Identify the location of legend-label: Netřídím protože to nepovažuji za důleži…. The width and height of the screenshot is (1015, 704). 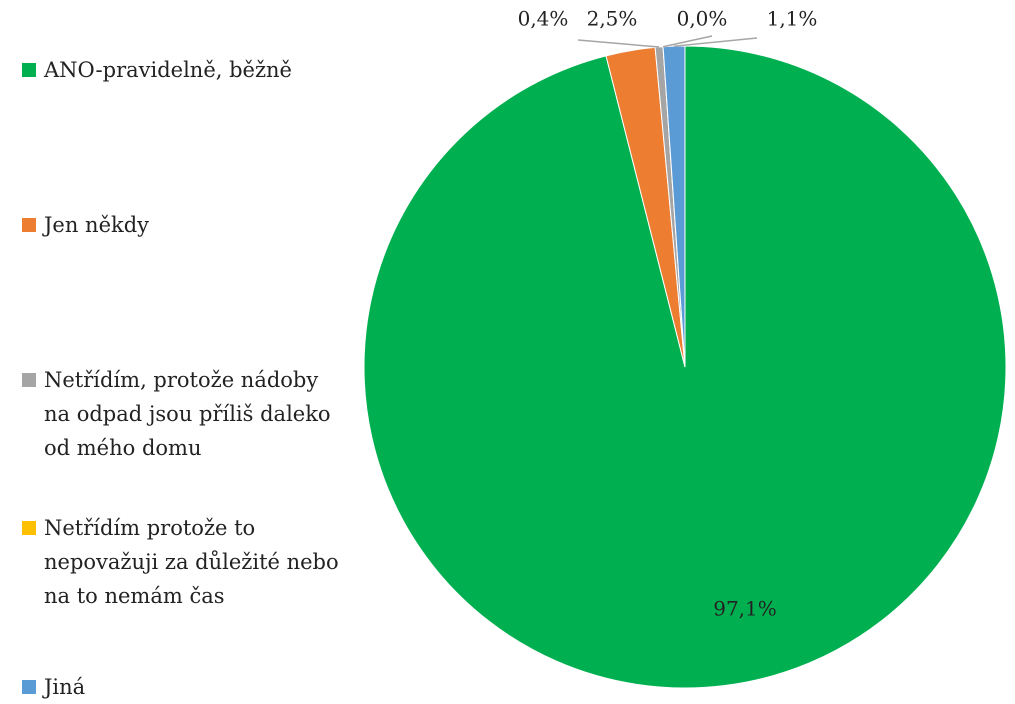
(191, 562).